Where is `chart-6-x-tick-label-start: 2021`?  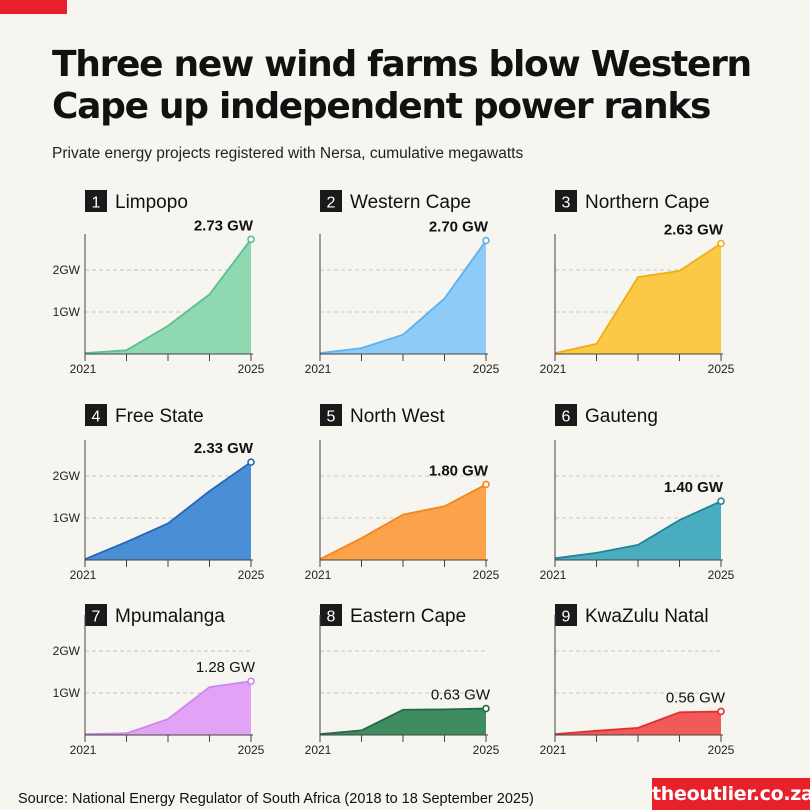 chart-6-x-tick-label-start: 2021 is located at coordinates (553, 575).